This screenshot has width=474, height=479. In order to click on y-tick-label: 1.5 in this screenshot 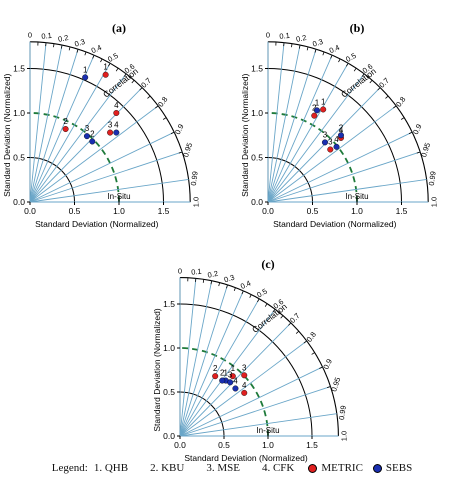, I will do `click(169, 304)`.